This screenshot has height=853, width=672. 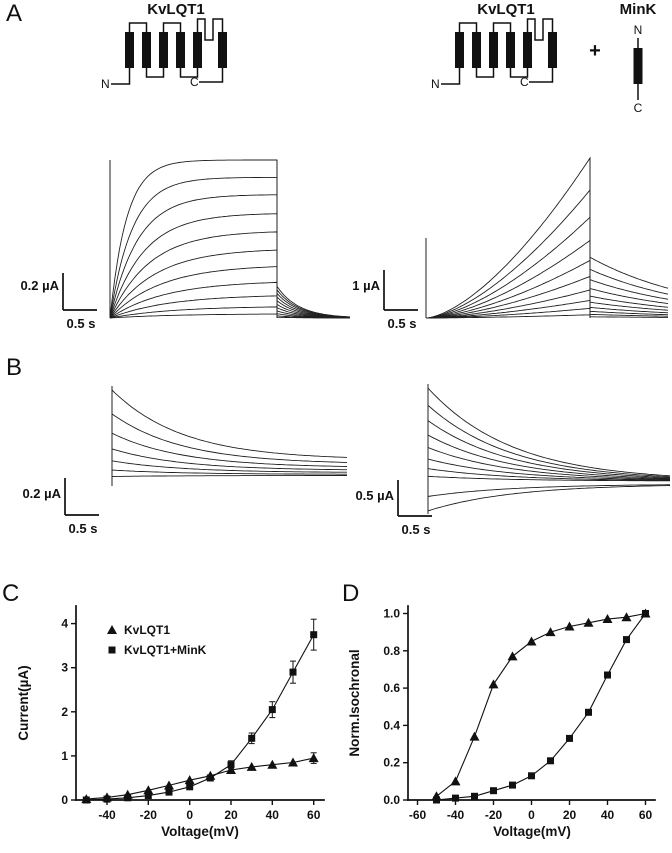 I want to click on pore-loop, so click(x=540, y=29).